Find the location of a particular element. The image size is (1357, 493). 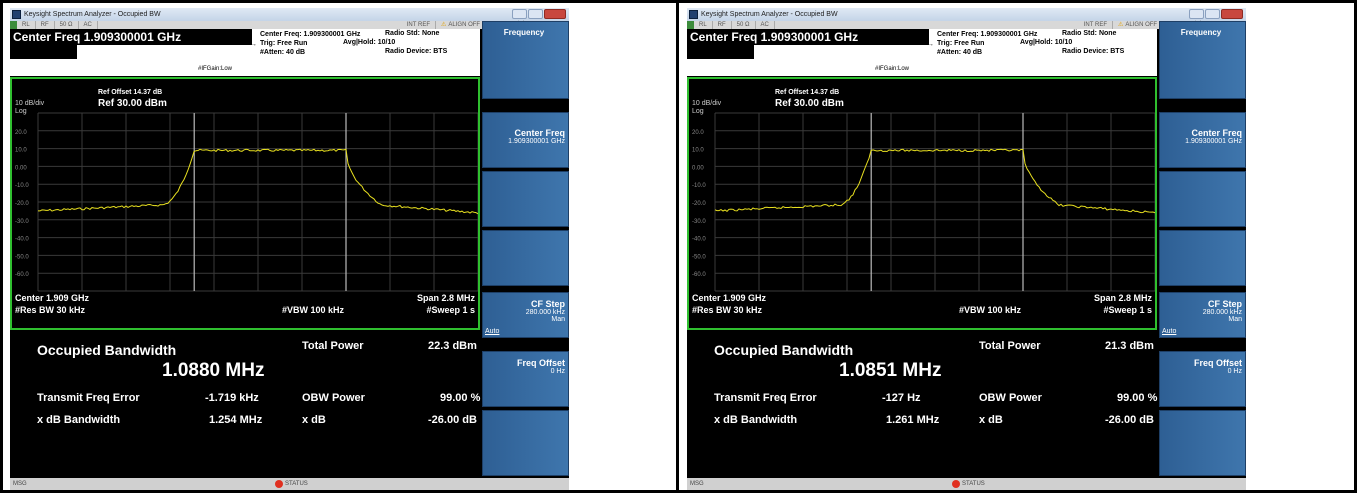

sweep-label: #Sweep 1 s is located at coordinates (450, 310).